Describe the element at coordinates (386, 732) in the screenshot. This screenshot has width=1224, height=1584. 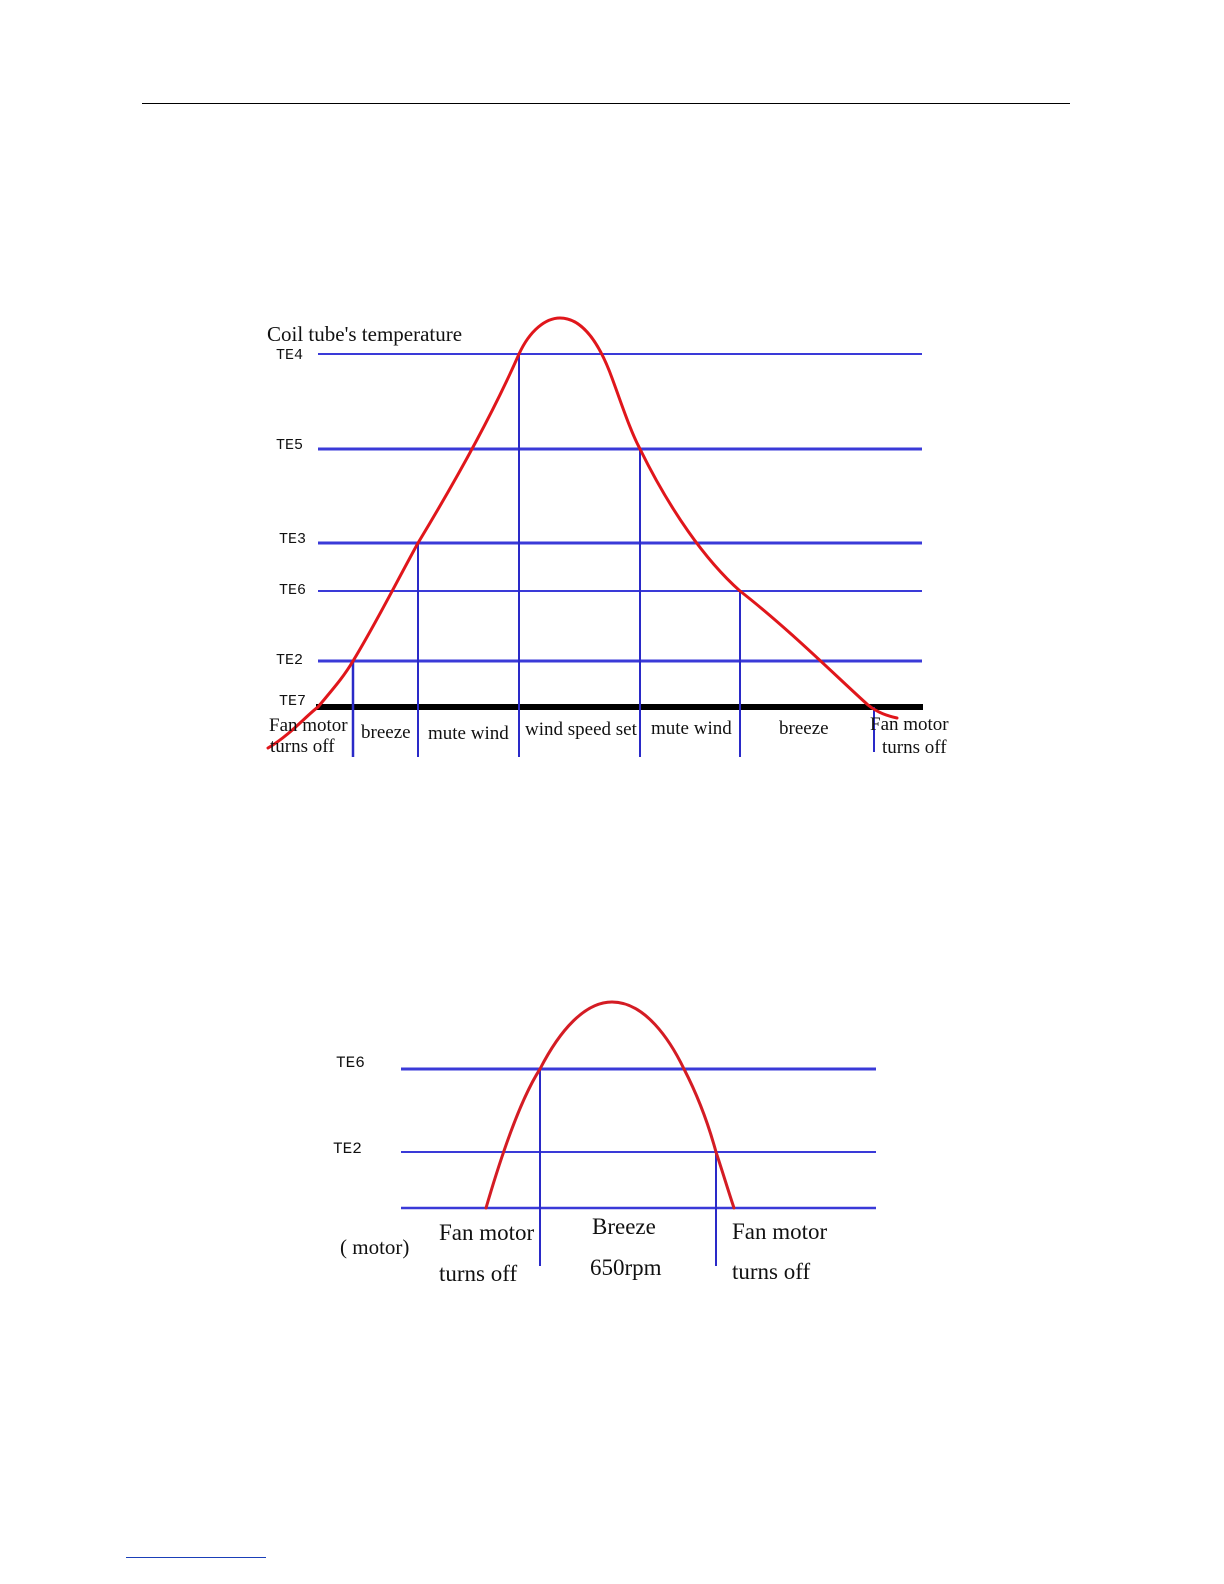
I see `zone-breeze-left: breeze` at that location.